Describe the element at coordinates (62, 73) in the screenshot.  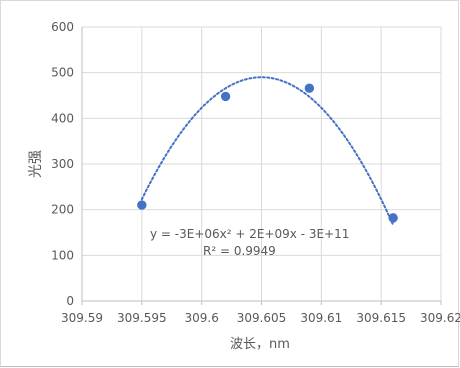
I see `y-tick-label: 500` at that location.